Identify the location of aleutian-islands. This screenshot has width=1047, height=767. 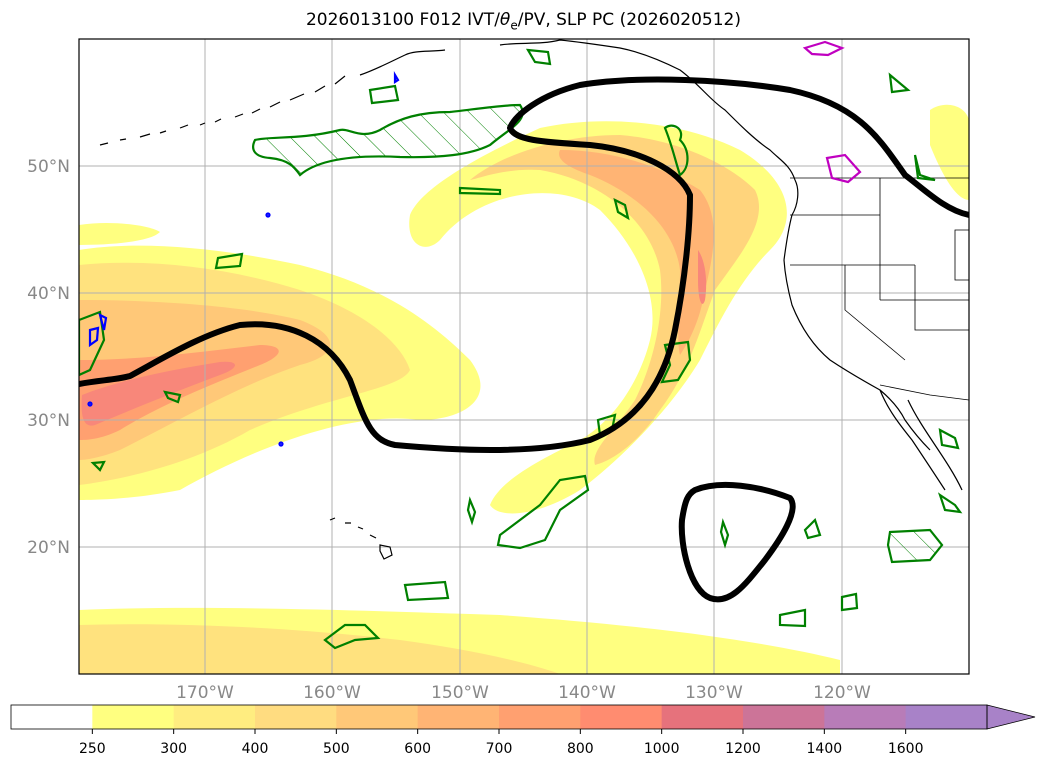
(222, 110).